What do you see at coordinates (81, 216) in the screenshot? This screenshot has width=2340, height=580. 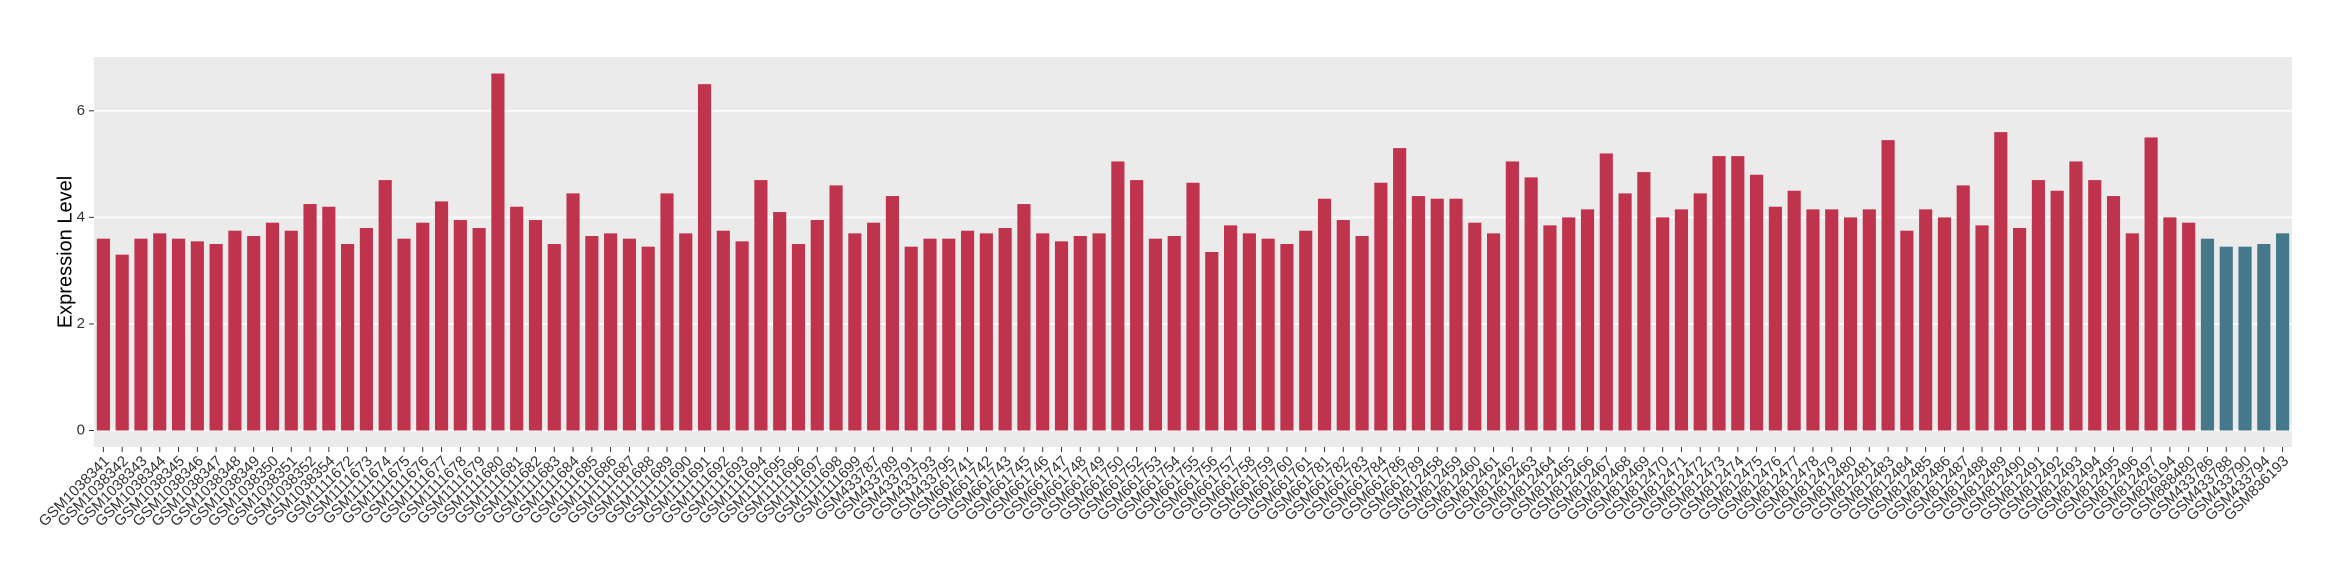 I see `y-tick-label: 4` at bounding box center [81, 216].